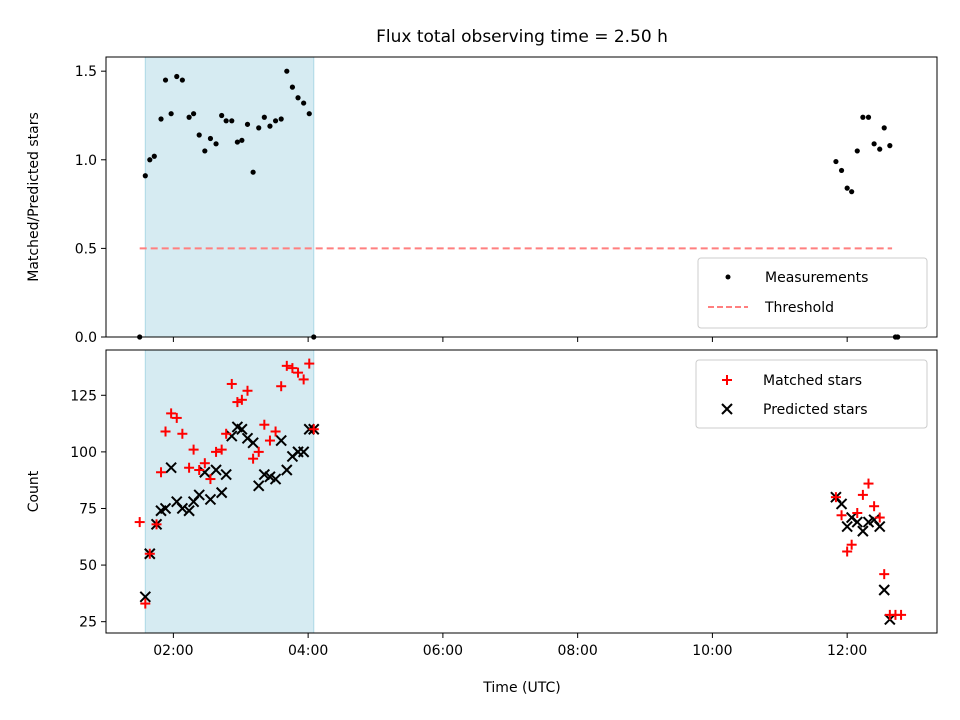 This screenshot has height=720, width=960. What do you see at coordinates (727, 409) in the screenshot?
I see `legend-x-glyph` at bounding box center [727, 409].